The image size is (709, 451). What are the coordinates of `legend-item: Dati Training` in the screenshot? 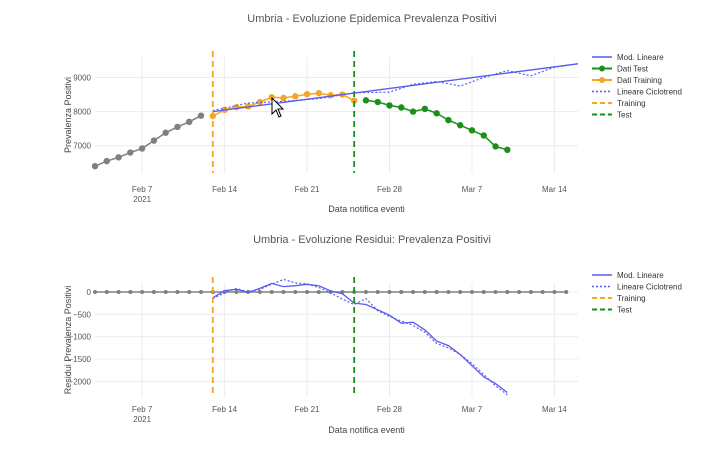 It's located at (627, 80).